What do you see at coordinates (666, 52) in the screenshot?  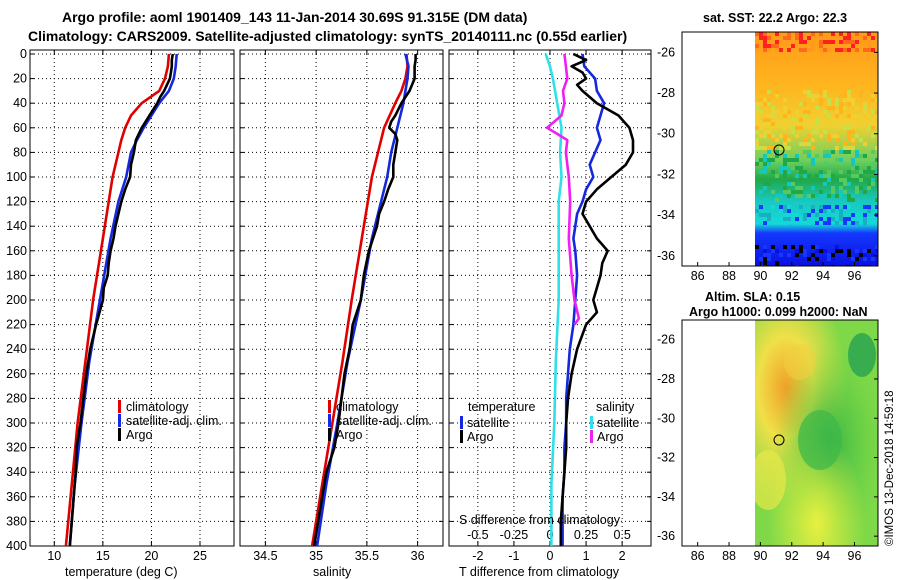 I see `map-lat-label: -26` at bounding box center [666, 52].